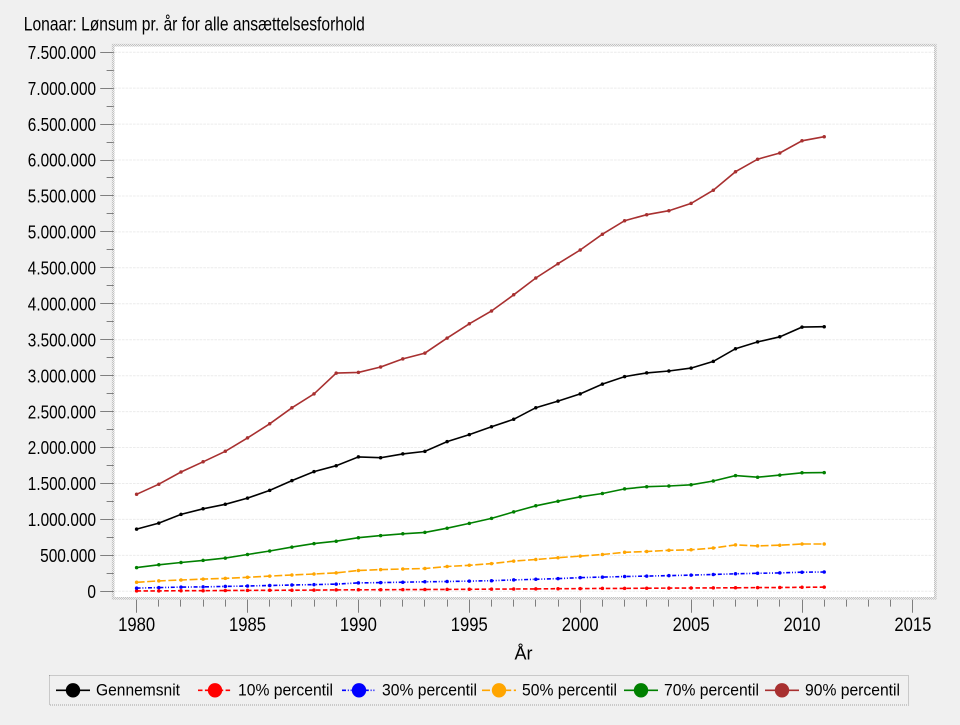 The height and width of the screenshot is (725, 960). What do you see at coordinates (62, 519) in the screenshot?
I see `svg-text: 1.000.000` at bounding box center [62, 519].